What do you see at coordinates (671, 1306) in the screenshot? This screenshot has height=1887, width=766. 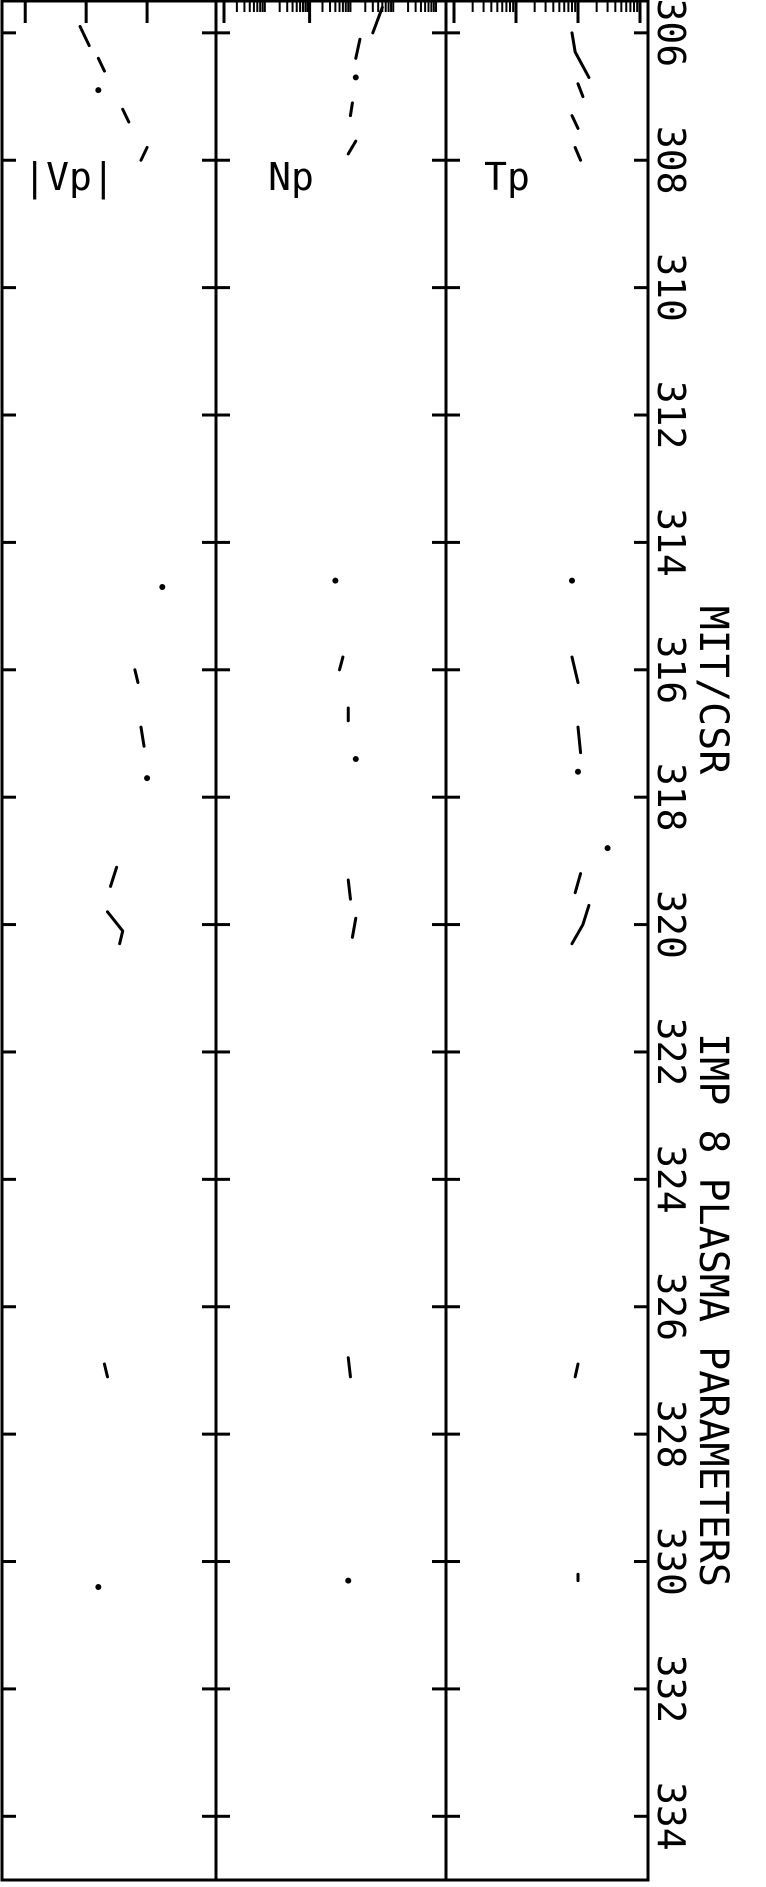 I see `x-tick-label: 326` at bounding box center [671, 1306].